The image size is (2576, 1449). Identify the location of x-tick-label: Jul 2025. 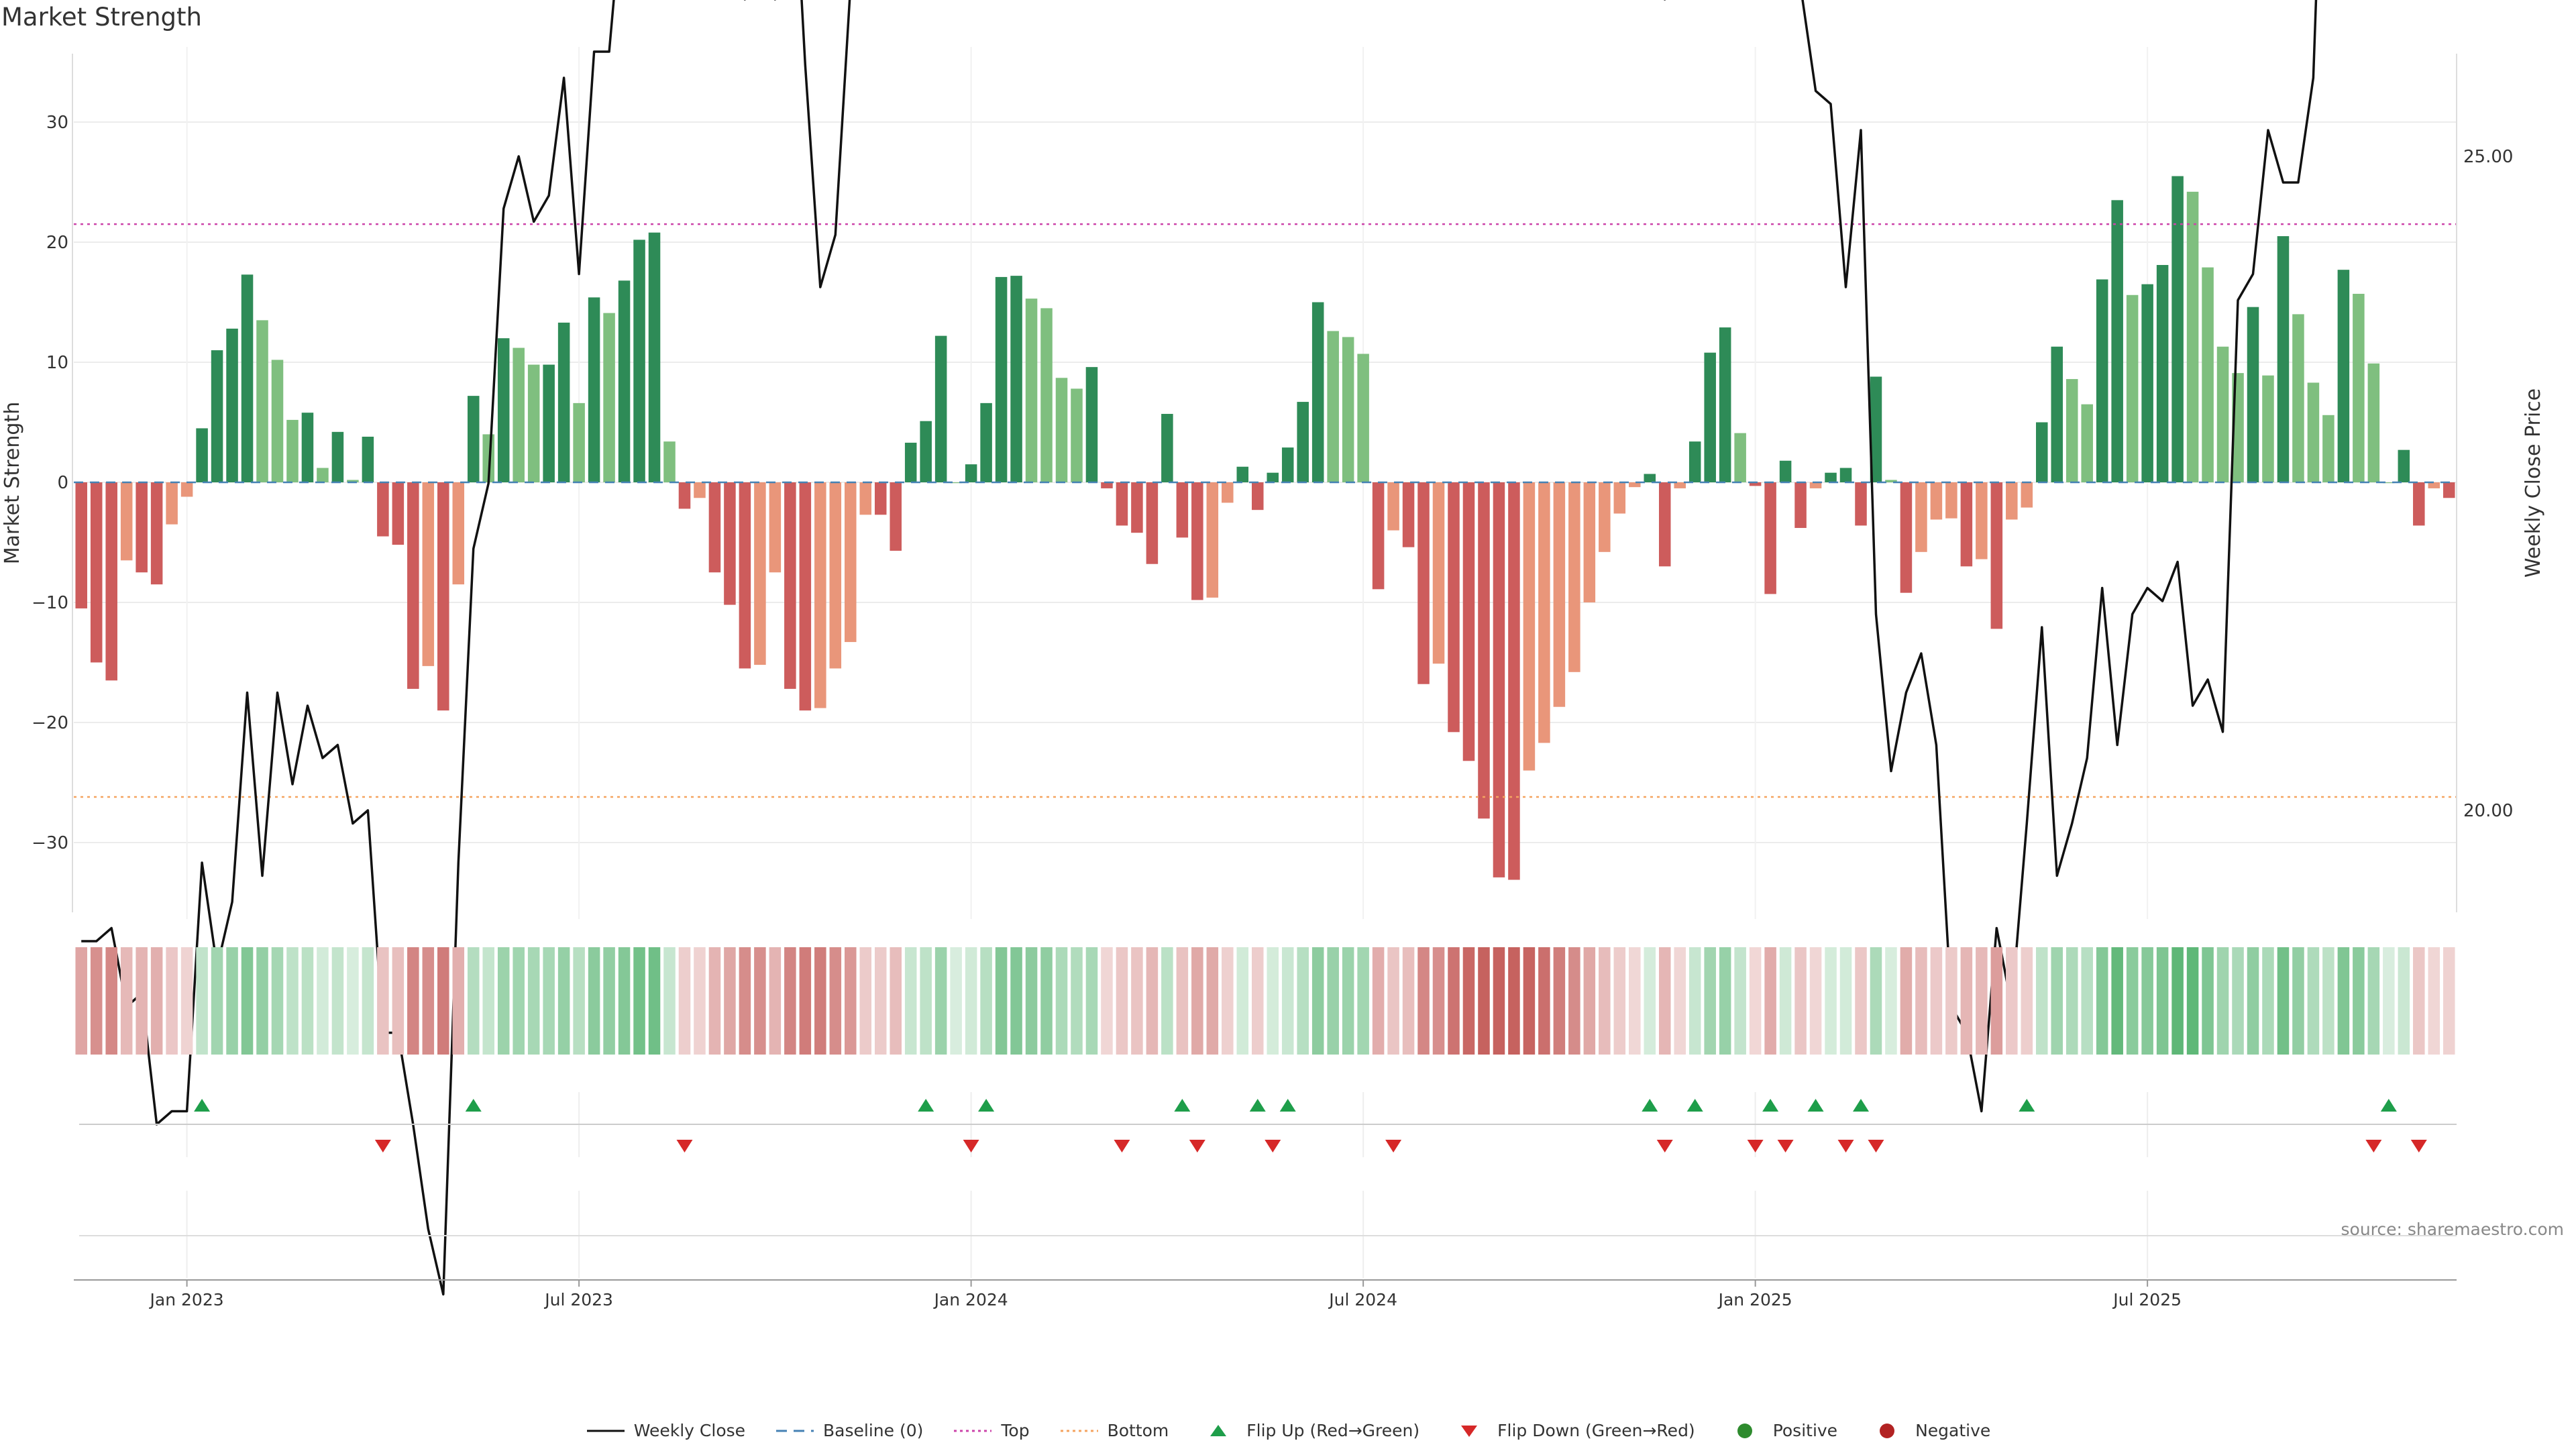
(2147, 1299).